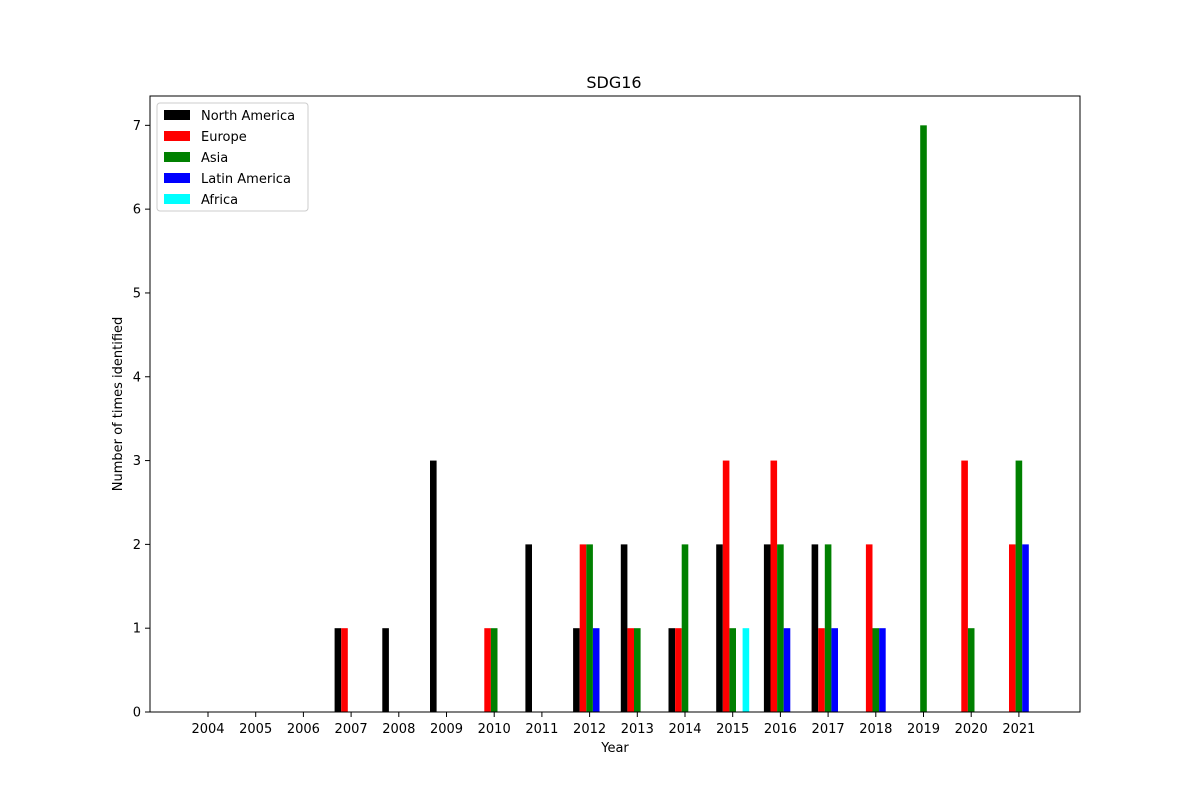 This screenshot has width=1200, height=800. Describe the element at coordinates (303, 729) in the screenshot. I see `x-tick-label: 2006` at that location.